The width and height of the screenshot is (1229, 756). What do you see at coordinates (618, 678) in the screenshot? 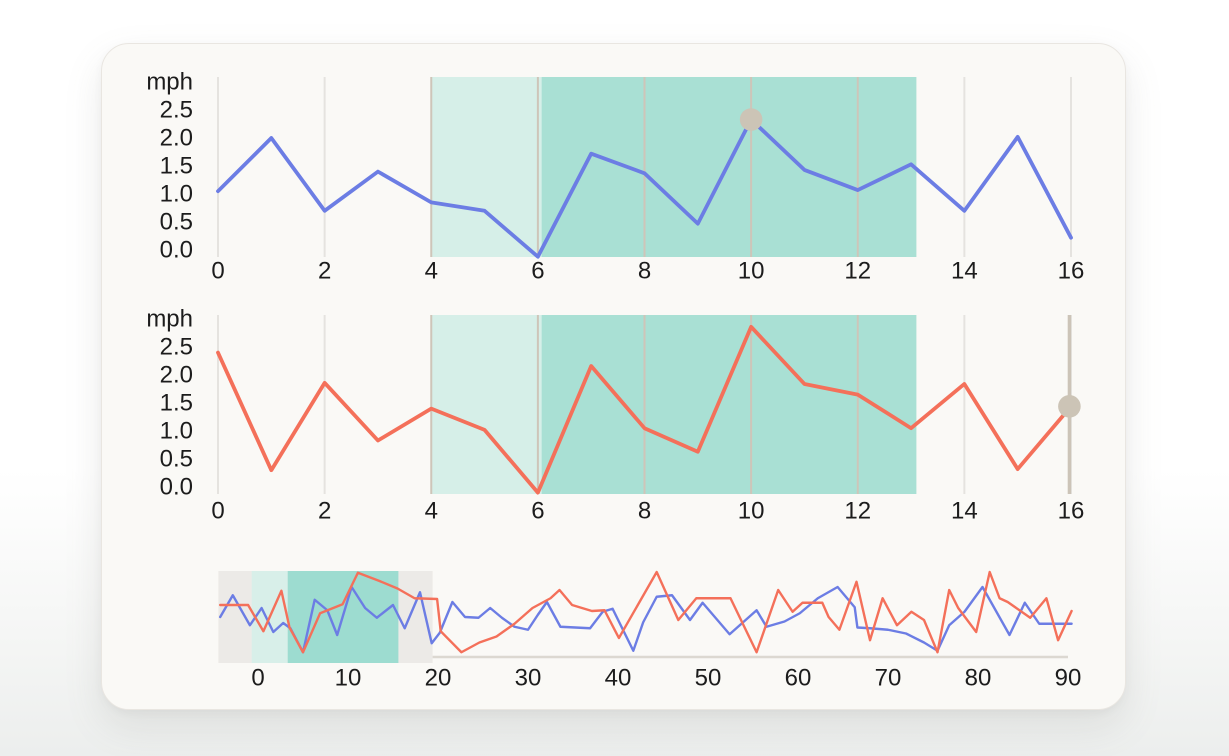
I see `x-tick-label: 40` at bounding box center [618, 678].